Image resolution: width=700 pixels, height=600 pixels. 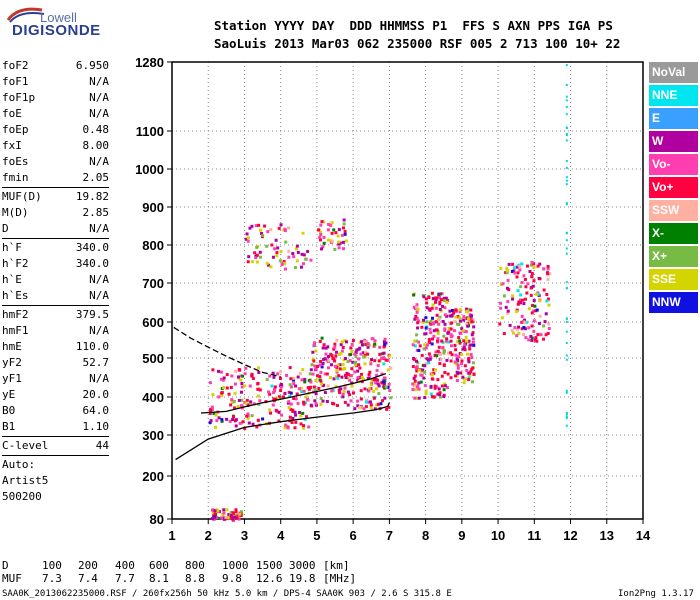 I want to click on param-row: hmE 110.0, so click(x=55, y=347).